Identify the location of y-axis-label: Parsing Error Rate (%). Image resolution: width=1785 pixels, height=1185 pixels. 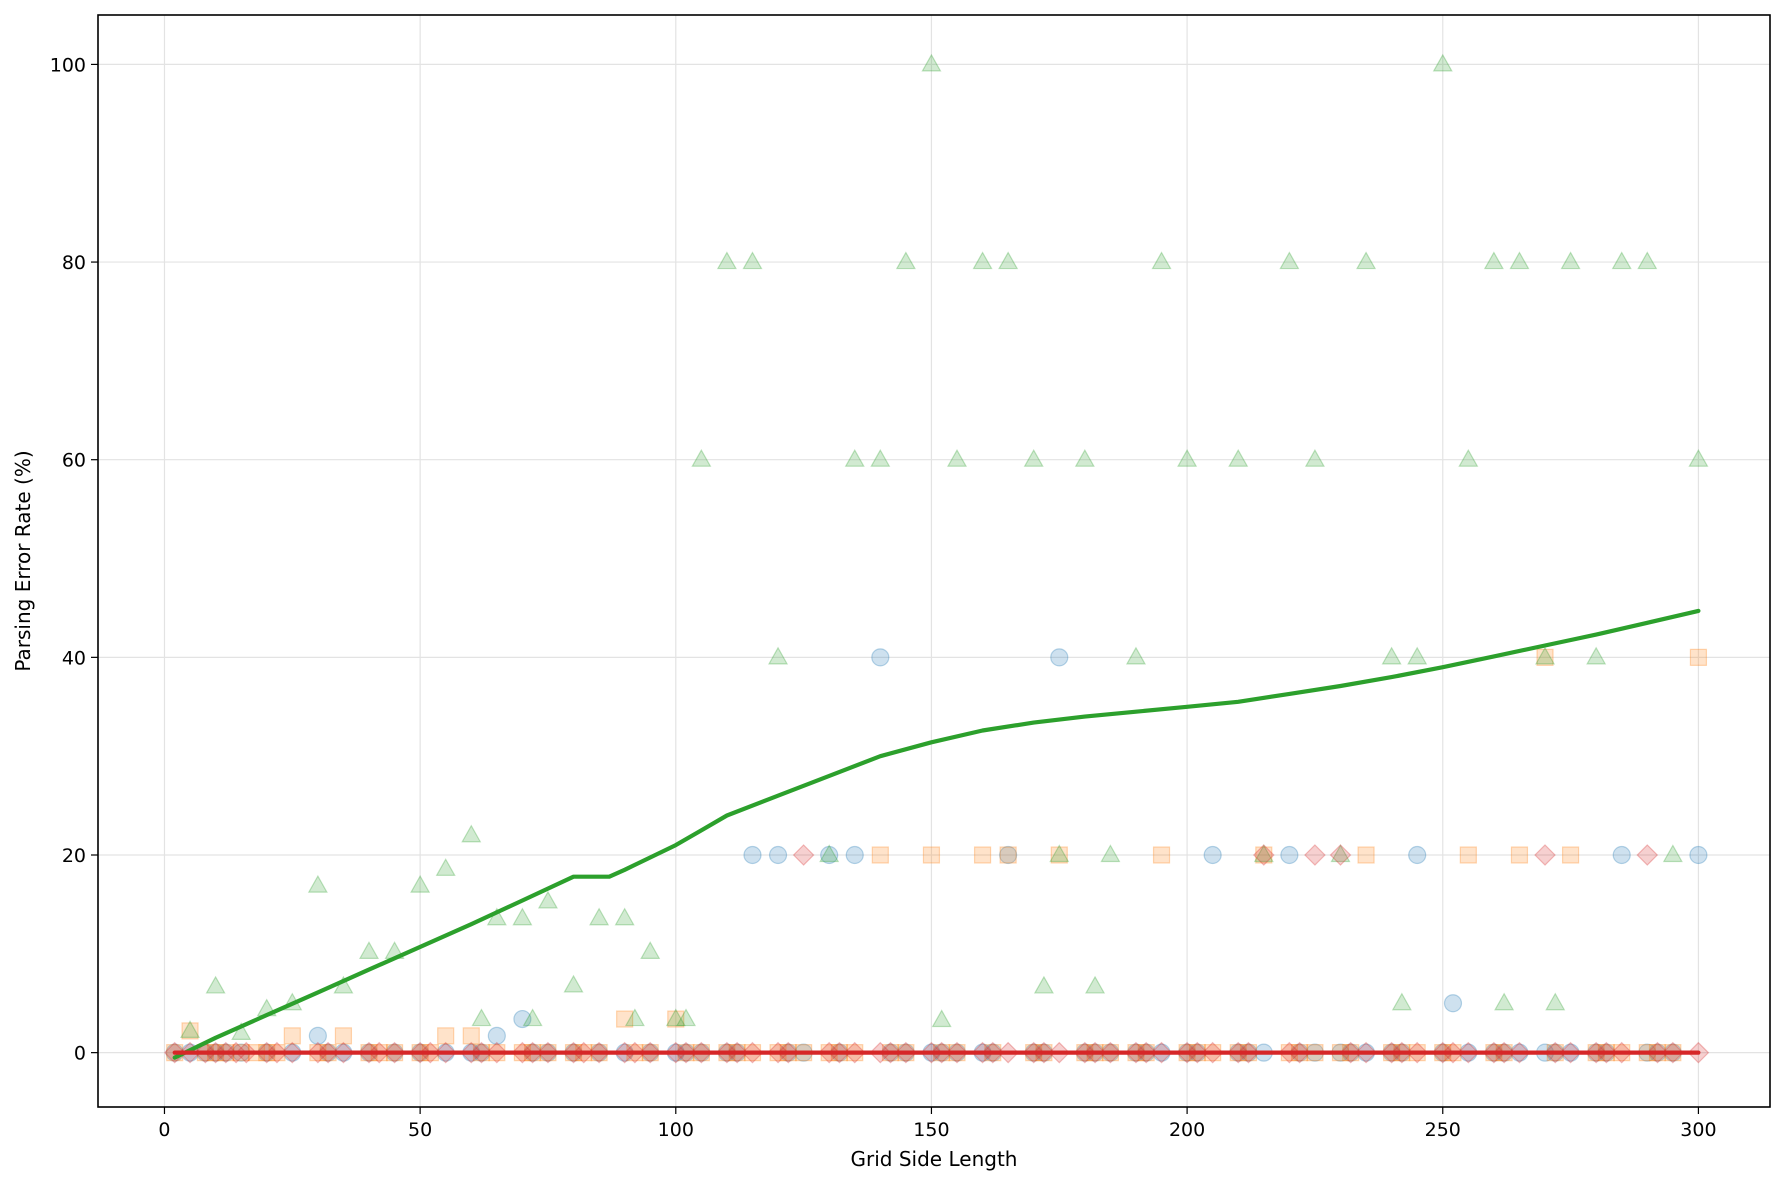
(23, 560).